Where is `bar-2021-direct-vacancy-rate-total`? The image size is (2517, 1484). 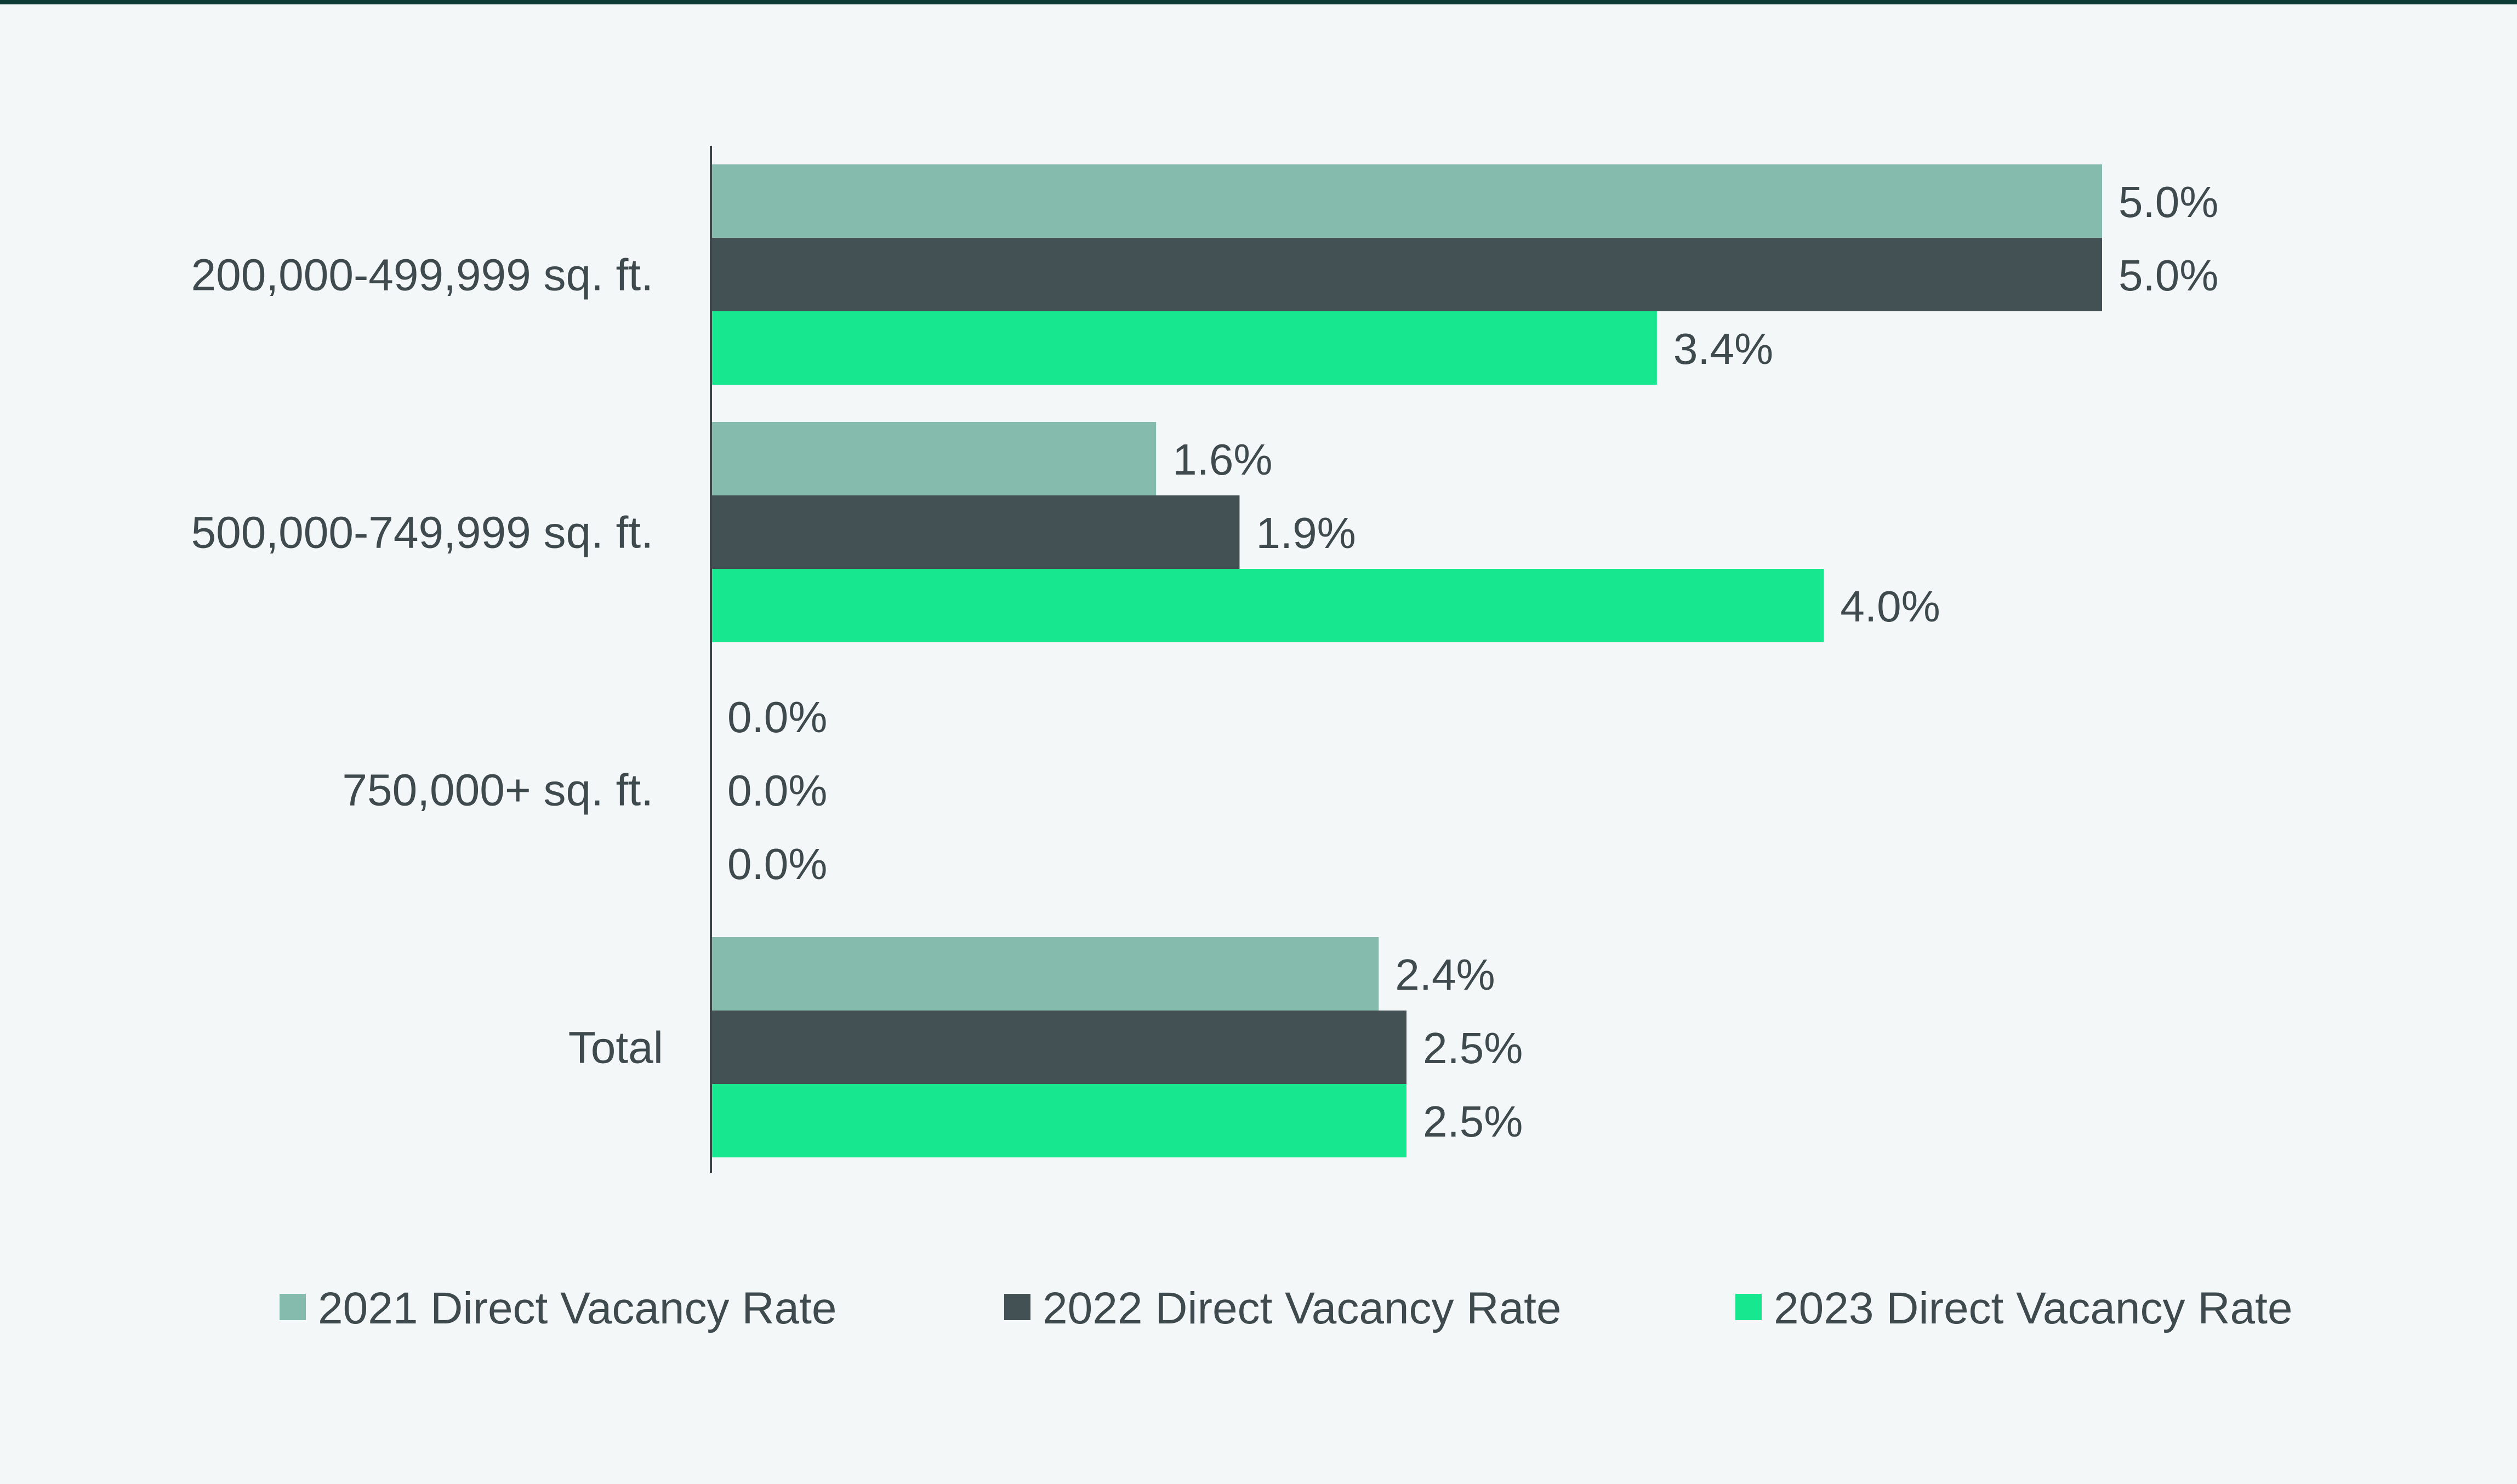
bar-2021-direct-vacancy-rate-total is located at coordinates (1045, 974).